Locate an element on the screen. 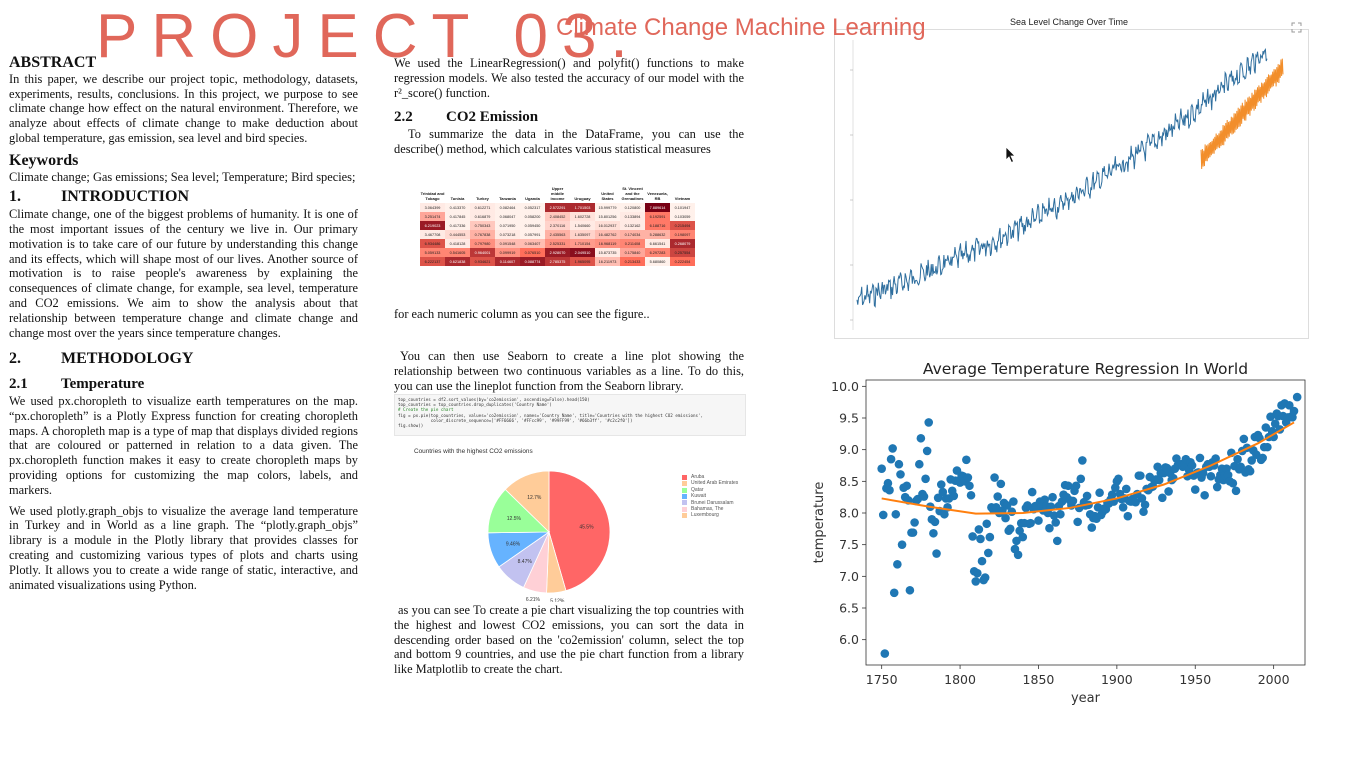 This screenshot has height=768, width=1366. heatmap-cell: 0.198097 is located at coordinates (682, 234).